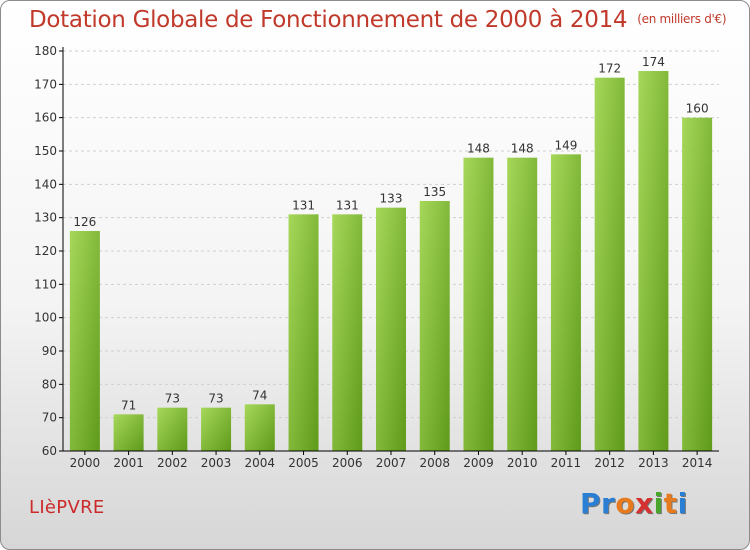  I want to click on y-tick-label: 120, so click(45, 251).